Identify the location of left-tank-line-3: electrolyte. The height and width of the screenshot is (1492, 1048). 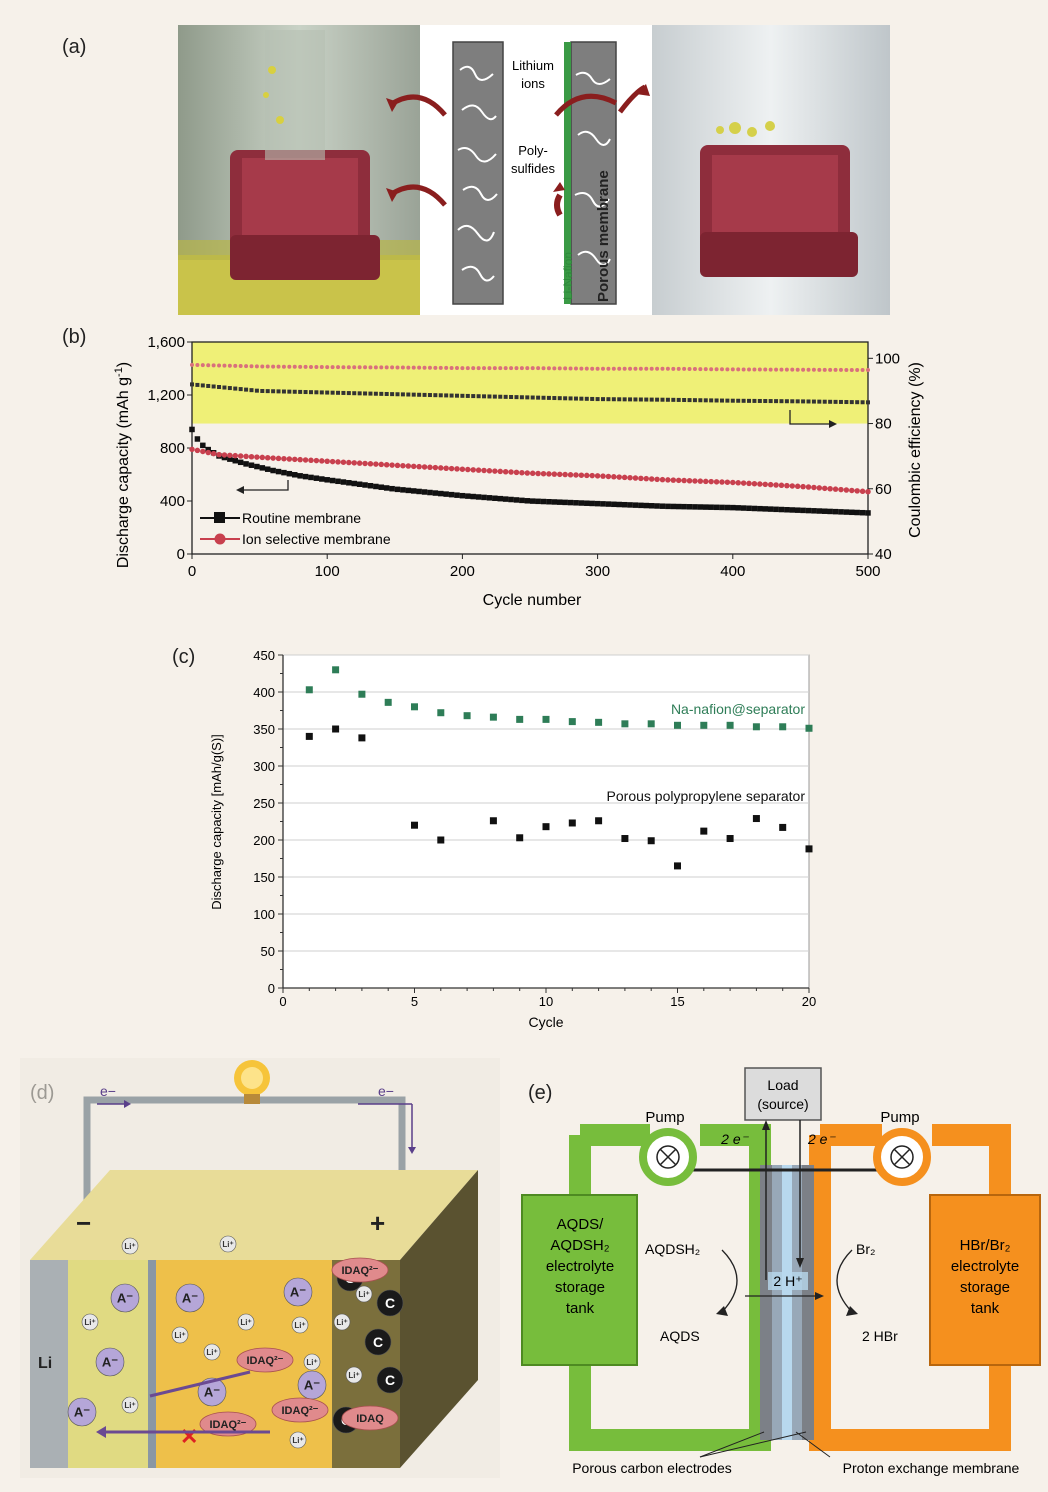
(580, 1266).